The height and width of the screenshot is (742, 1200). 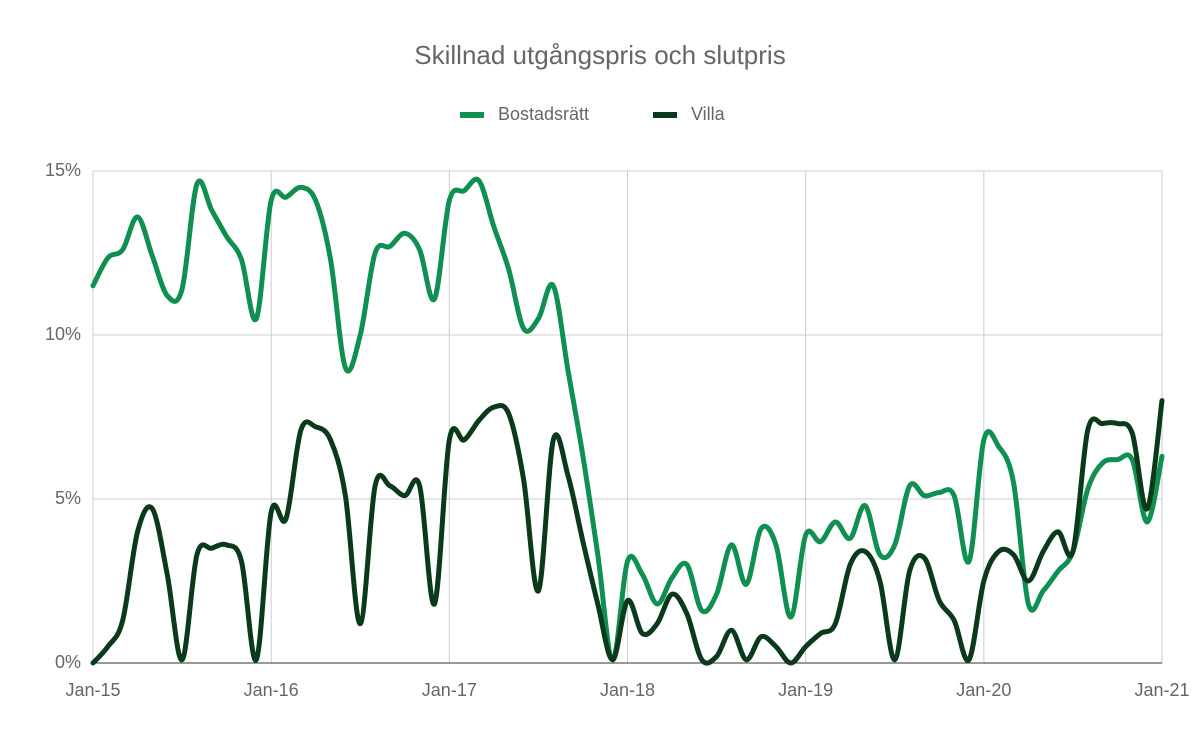 What do you see at coordinates (983, 690) in the screenshot?
I see `x-tick-label: Jan-20` at bounding box center [983, 690].